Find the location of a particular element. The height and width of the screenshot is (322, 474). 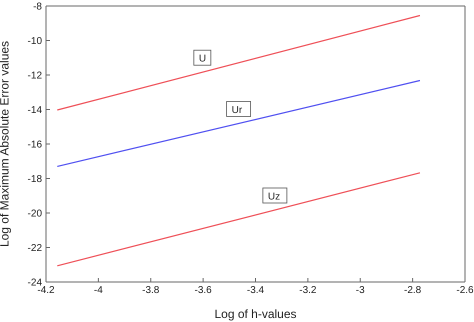

y-tick-label: -8 is located at coordinates (37, 7).